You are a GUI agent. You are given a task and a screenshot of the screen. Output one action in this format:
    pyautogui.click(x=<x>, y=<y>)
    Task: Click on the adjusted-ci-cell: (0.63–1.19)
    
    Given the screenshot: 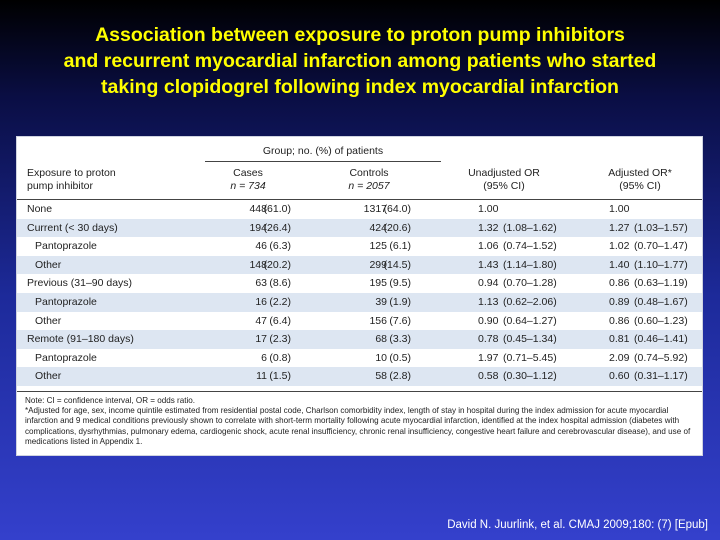 What is the action you would take?
    pyautogui.click(x=661, y=283)
    